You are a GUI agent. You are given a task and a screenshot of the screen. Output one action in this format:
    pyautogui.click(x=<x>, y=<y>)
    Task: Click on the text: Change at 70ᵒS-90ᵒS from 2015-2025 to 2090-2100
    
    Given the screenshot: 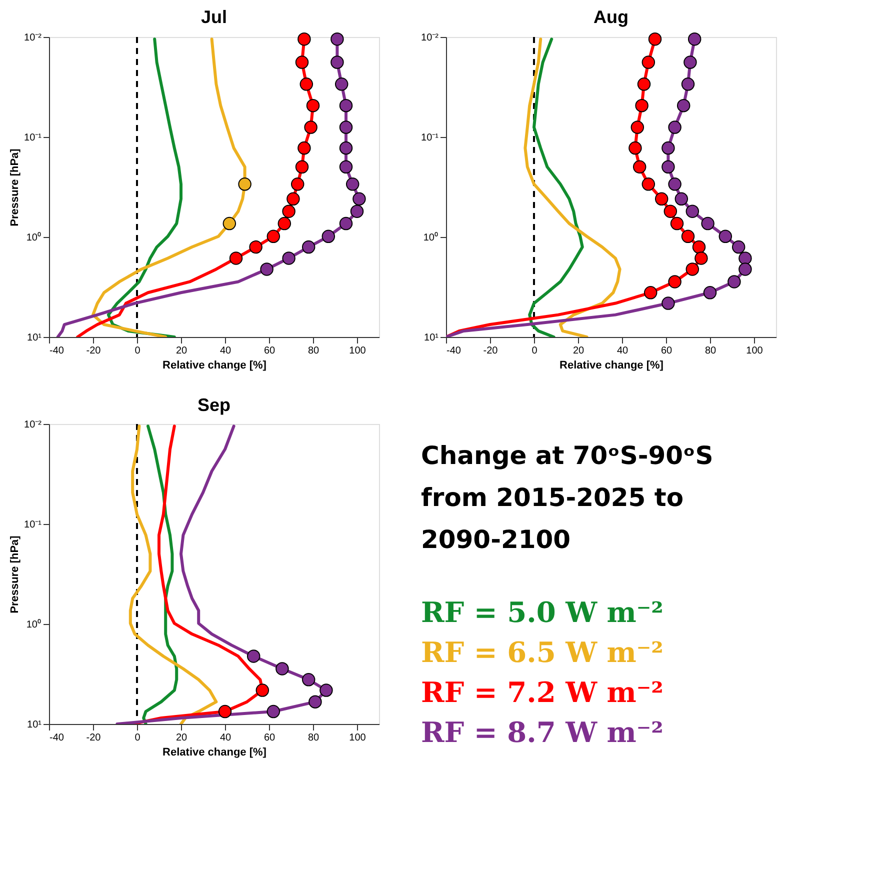 What is the action you would take?
    pyautogui.click(x=567, y=497)
    